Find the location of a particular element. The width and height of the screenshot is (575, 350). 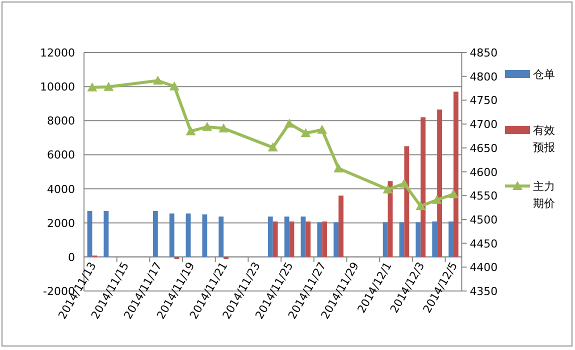

y-tick-label: 10000 is located at coordinates (57, 87).